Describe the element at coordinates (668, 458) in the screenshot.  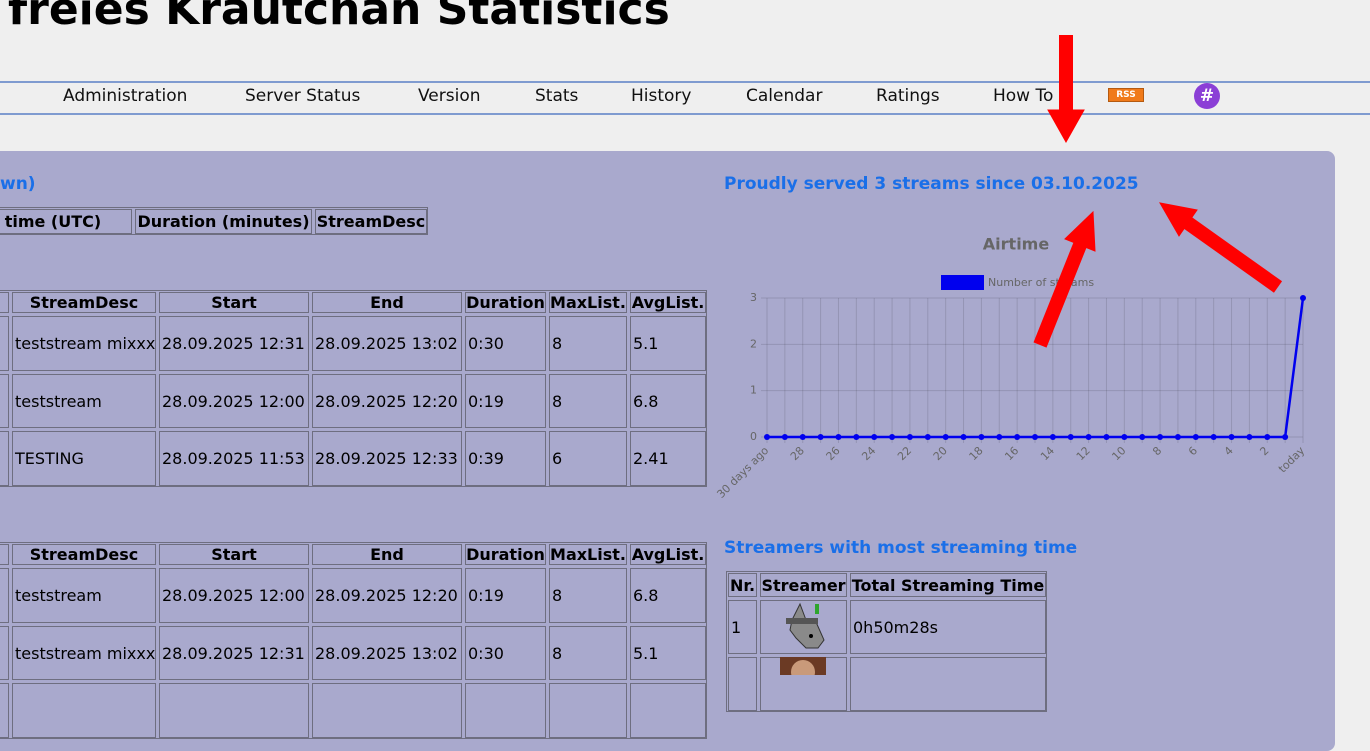
I see `table-cell: 2.41` at that location.